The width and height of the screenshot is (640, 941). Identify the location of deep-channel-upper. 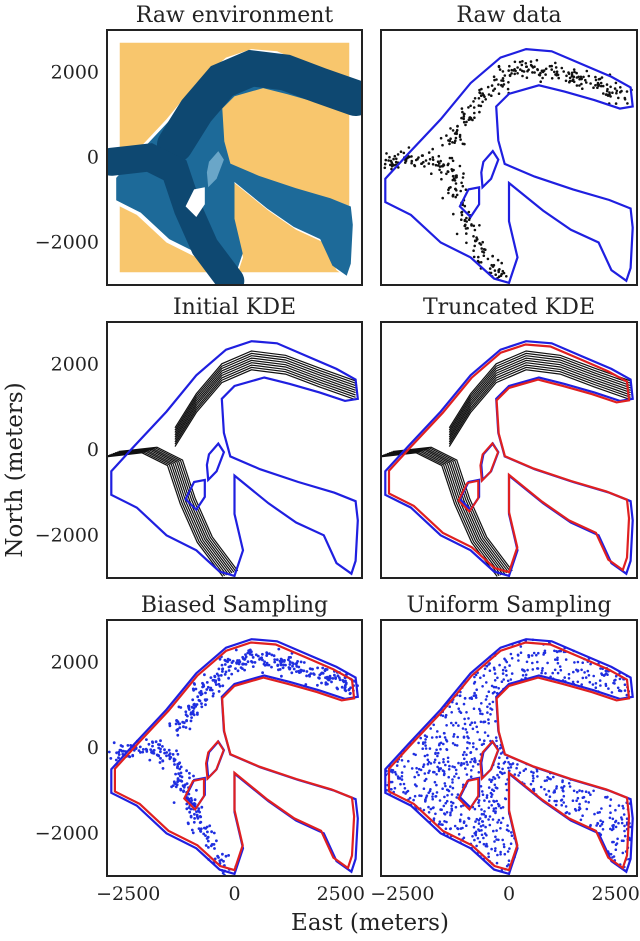
(259, 106).